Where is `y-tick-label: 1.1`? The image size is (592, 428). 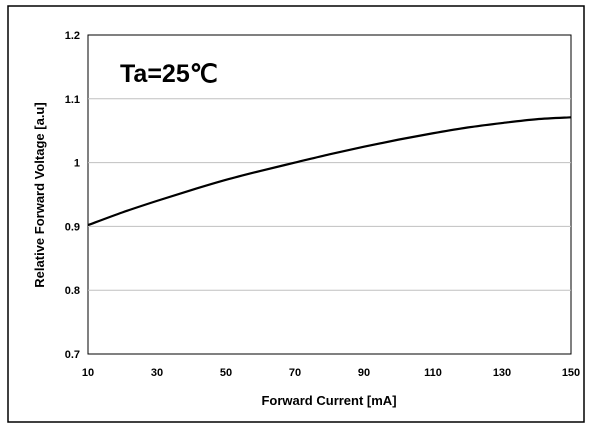 y-tick-label: 1.1 is located at coordinates (72, 100).